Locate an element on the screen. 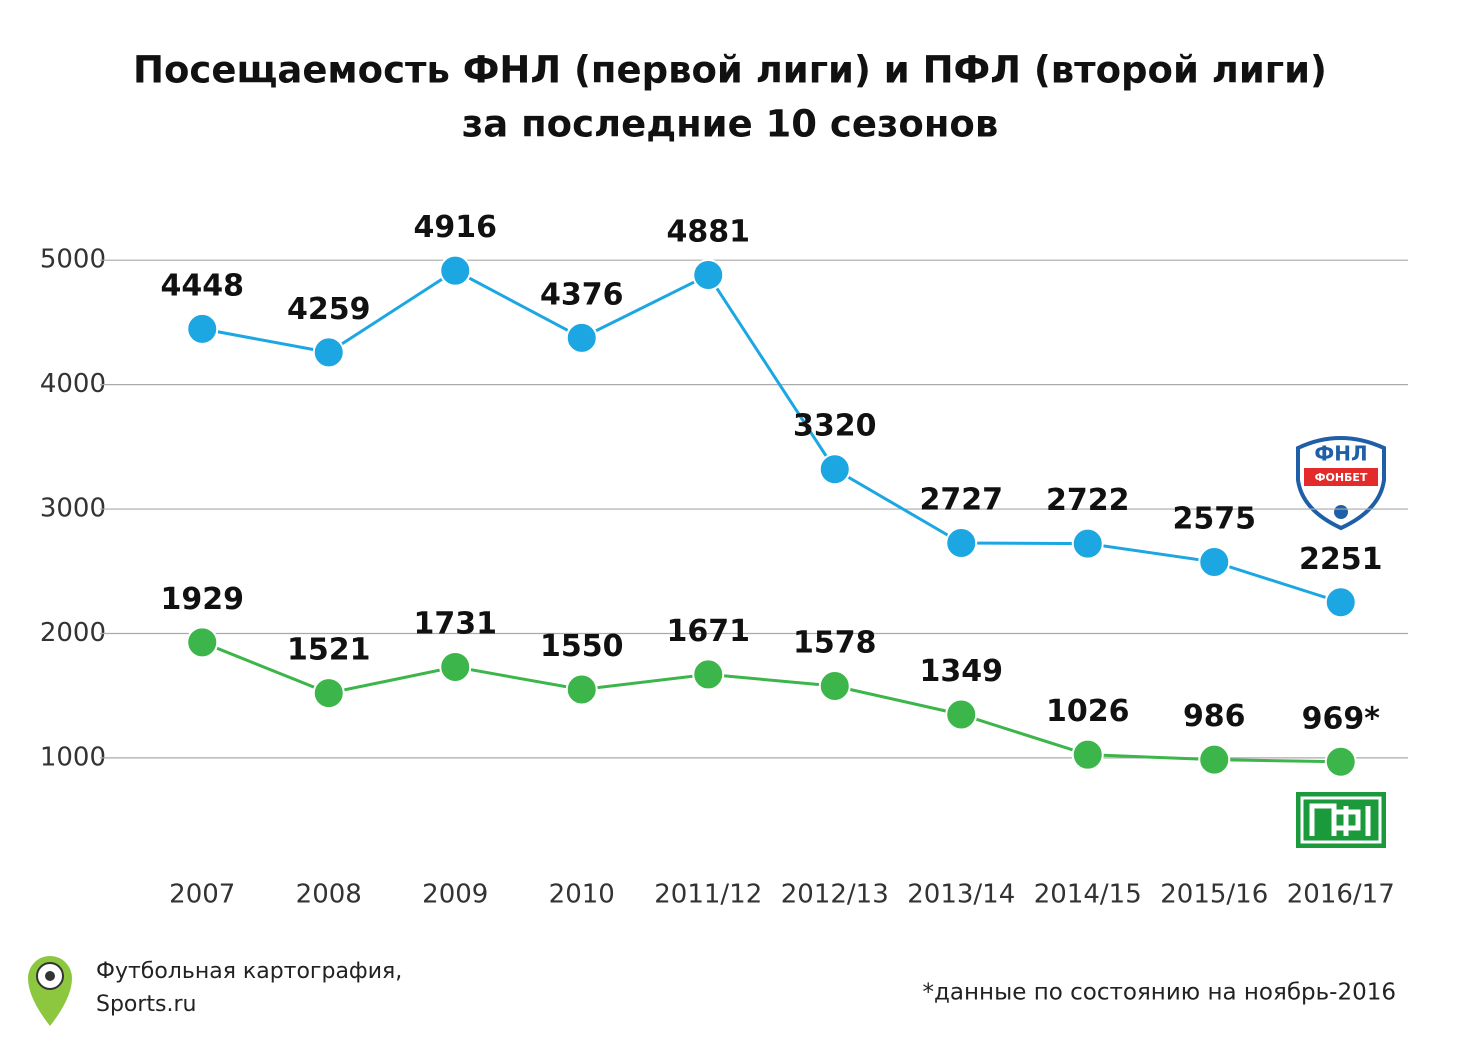  data-label: 2722 is located at coordinates (1088, 500).